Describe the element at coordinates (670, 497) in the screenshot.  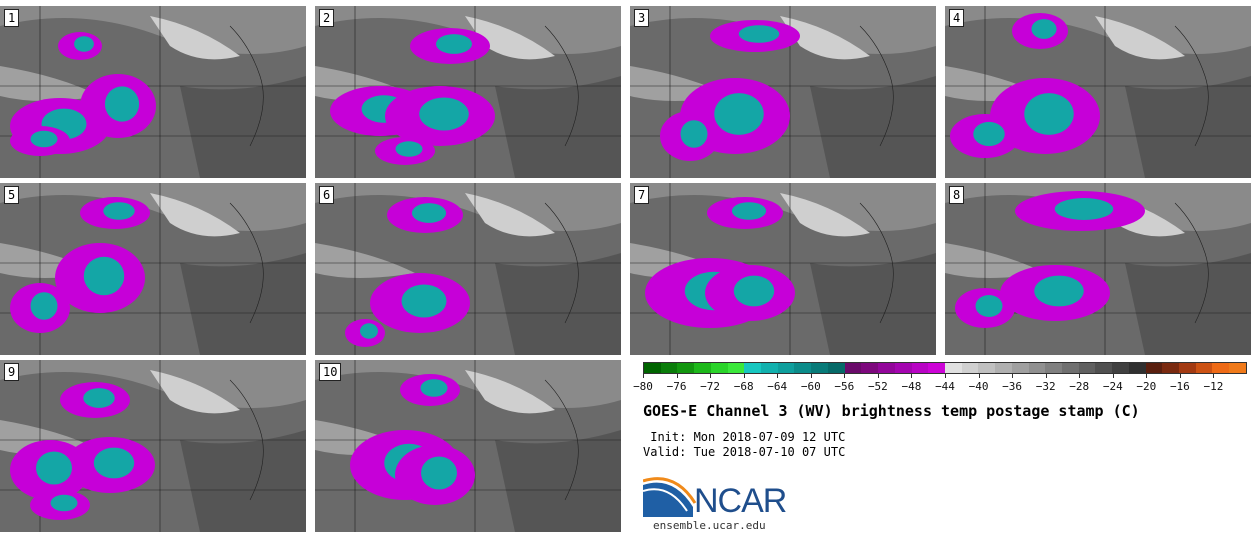
I see `ncar-logo-icon` at that location.